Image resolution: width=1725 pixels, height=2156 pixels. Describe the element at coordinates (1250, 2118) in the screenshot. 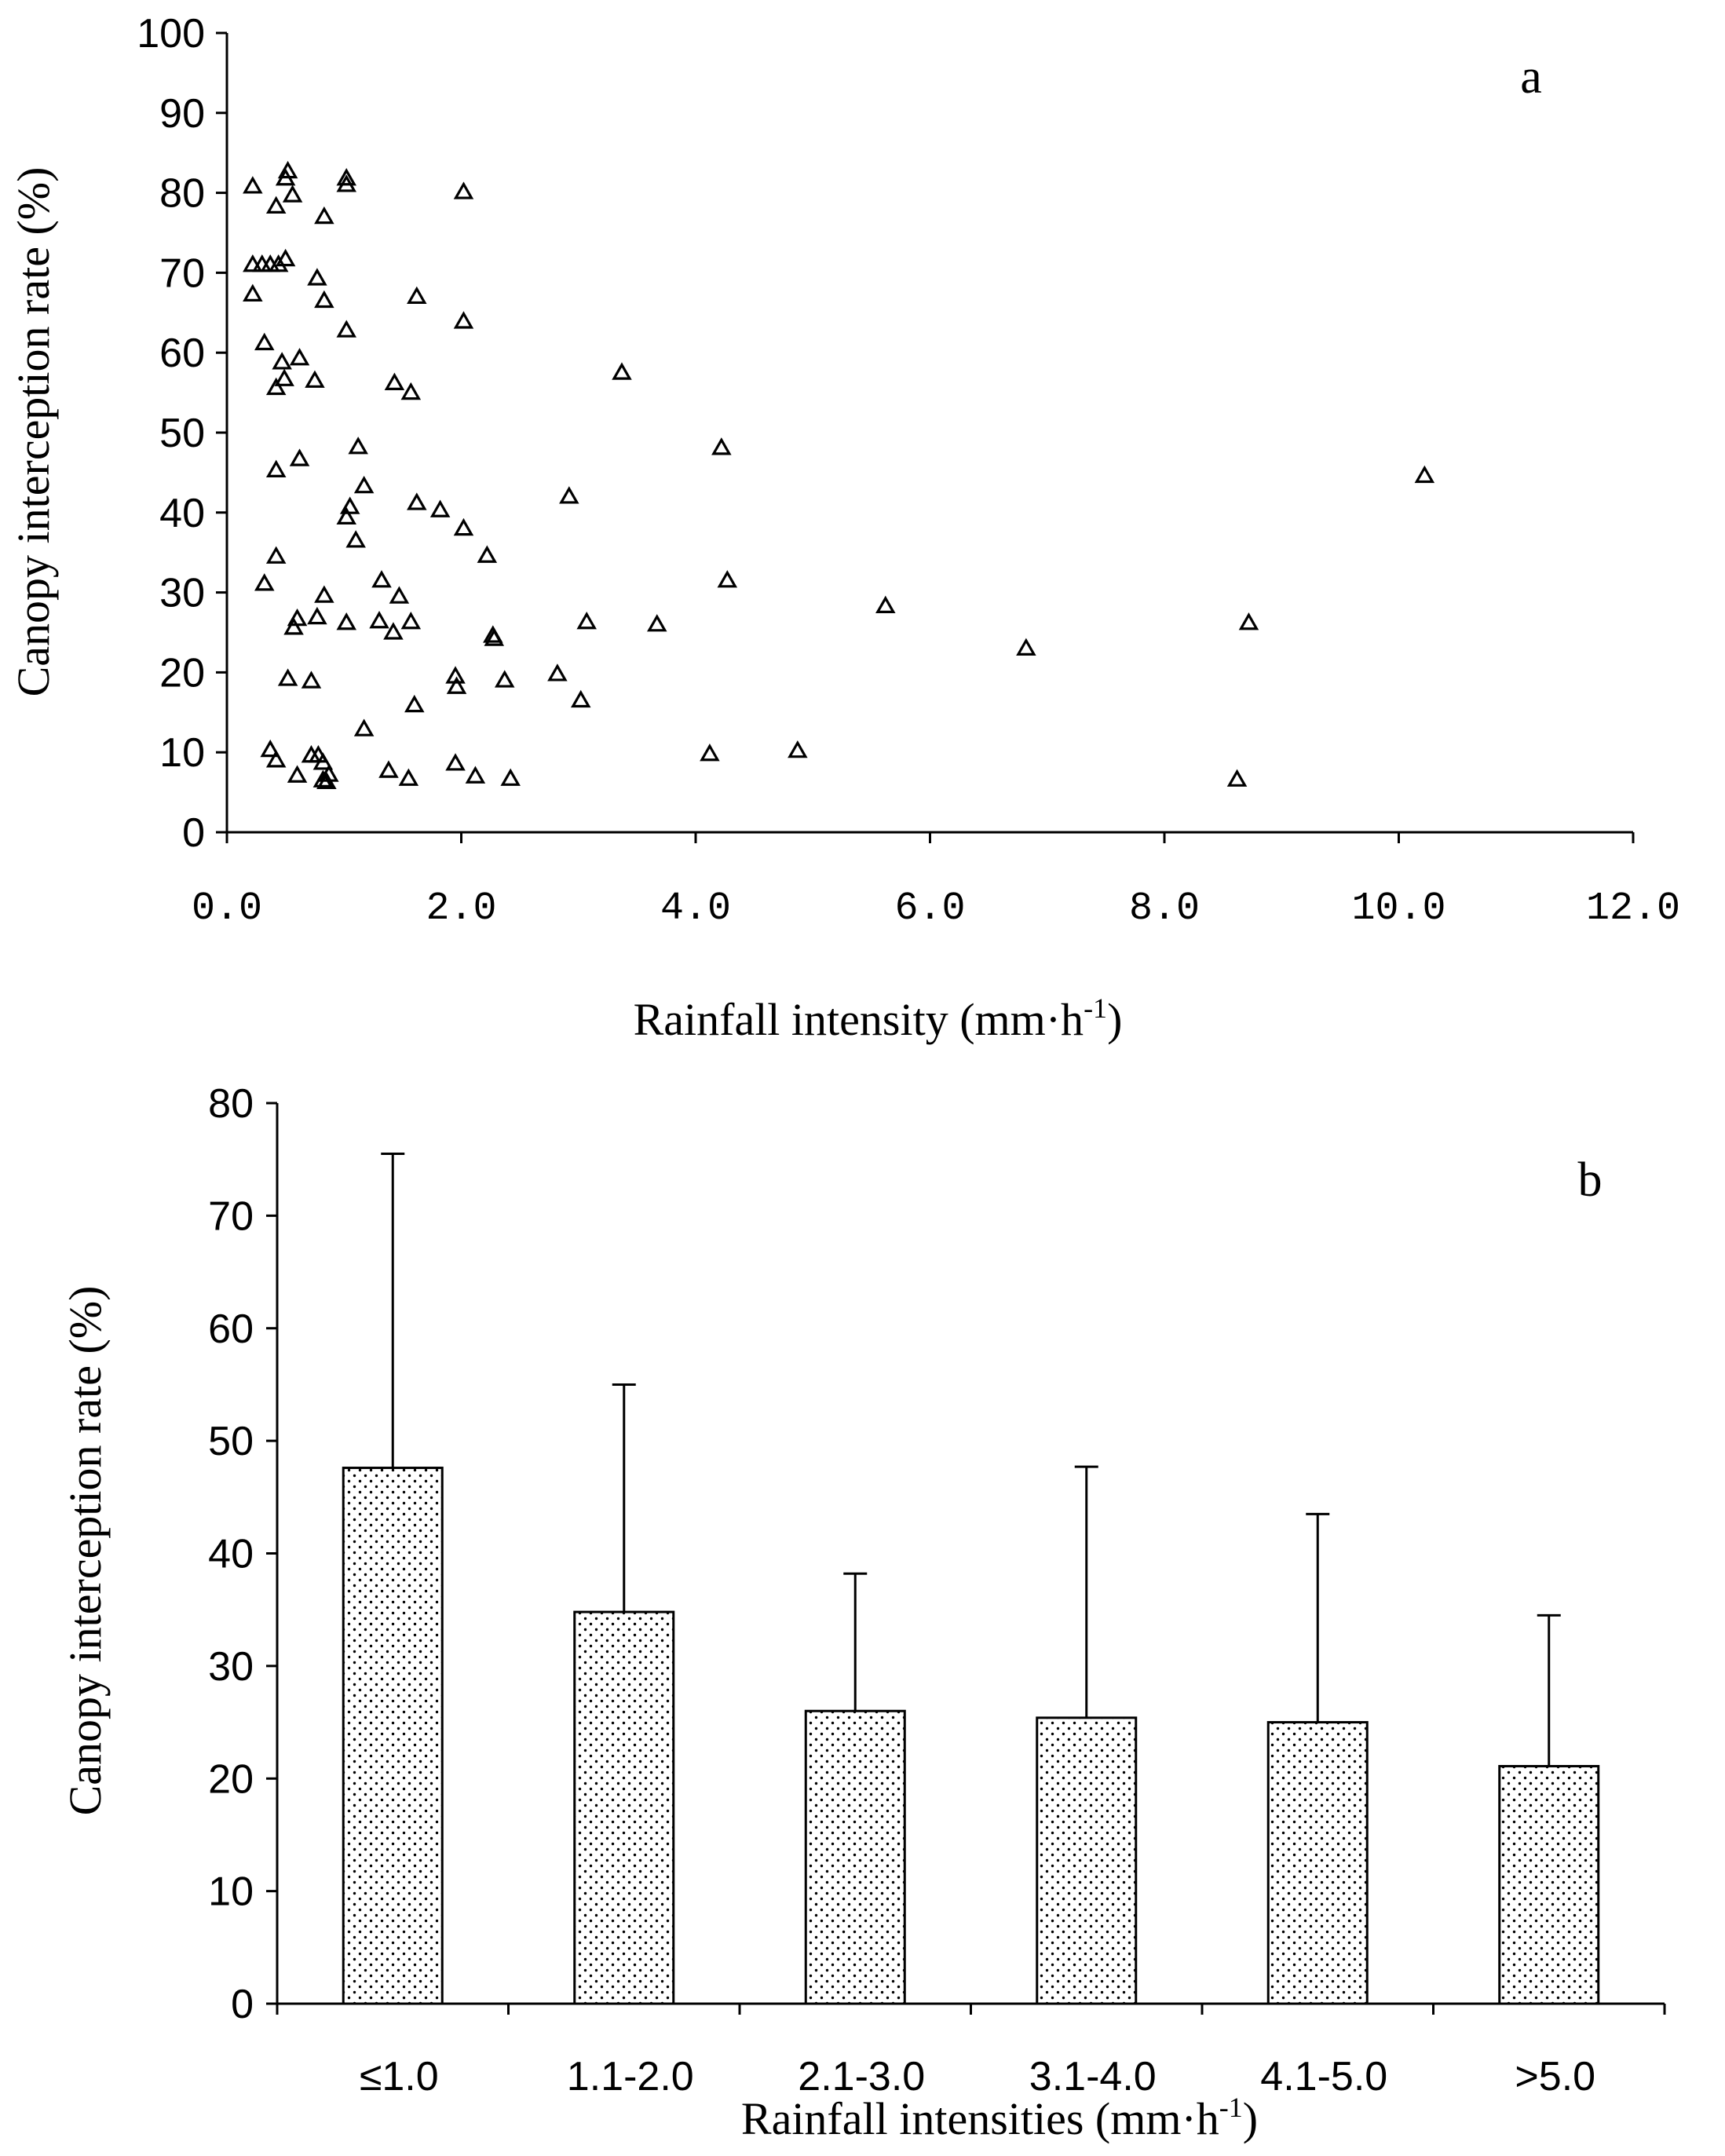

I see `panel-b-x-axis-title-close: )` at that location.